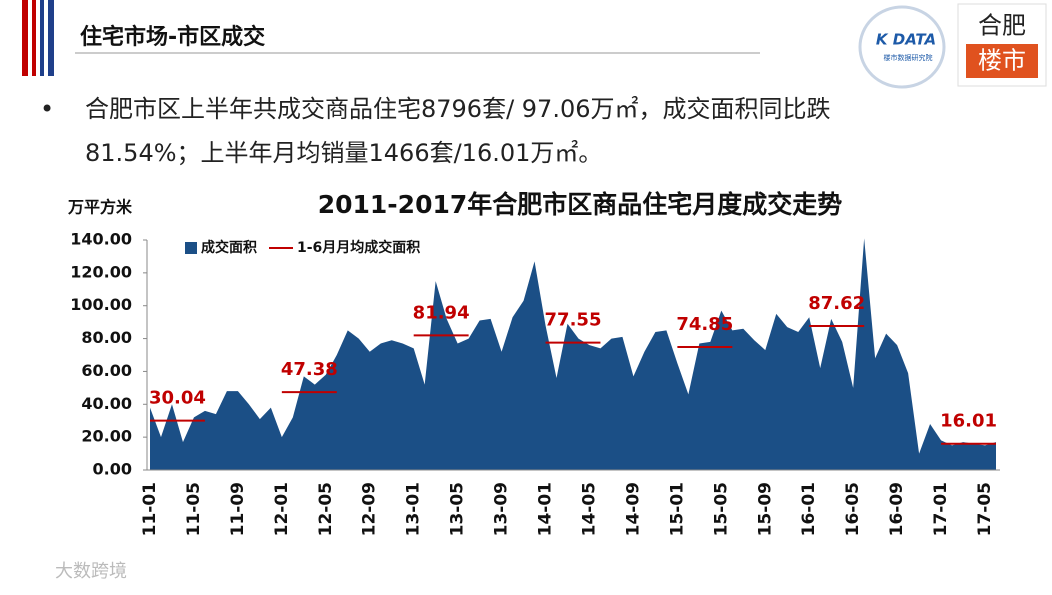 The height and width of the screenshot is (595, 1052). What do you see at coordinates (282, 509) in the screenshot?
I see `x-tick-label: 12-01` at bounding box center [282, 509].